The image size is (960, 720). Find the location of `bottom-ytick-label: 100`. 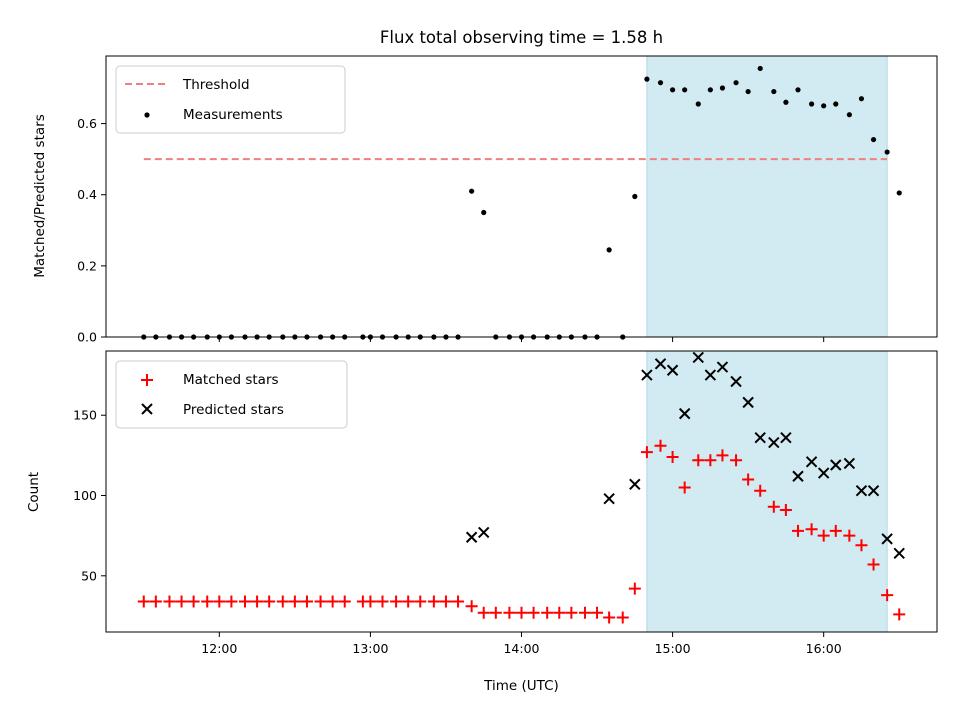

bottom-ytick-label: 100 is located at coordinates (85, 495).